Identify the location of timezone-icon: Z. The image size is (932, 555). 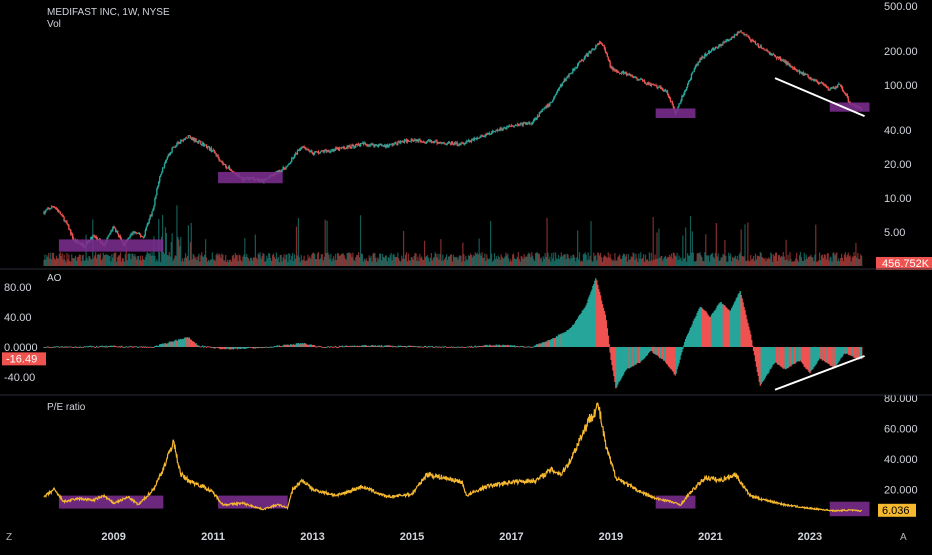
(9, 537).